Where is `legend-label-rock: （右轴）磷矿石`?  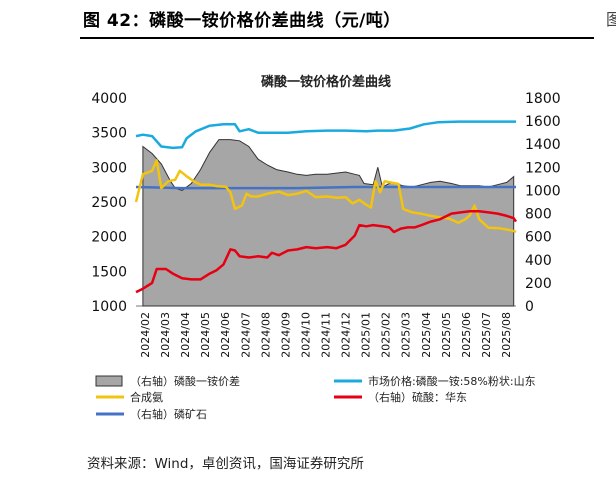 legend-label-rock: （右轴）磷矿石 is located at coordinates (168, 414).